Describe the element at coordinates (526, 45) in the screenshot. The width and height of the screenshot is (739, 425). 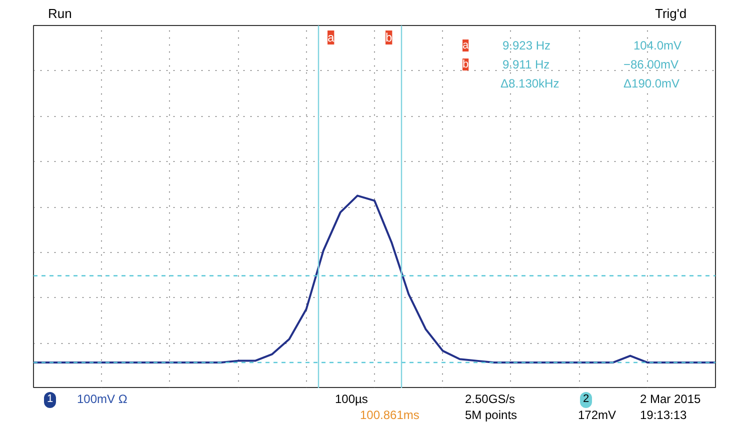
I see `text: 9.923 Hz` at that location.